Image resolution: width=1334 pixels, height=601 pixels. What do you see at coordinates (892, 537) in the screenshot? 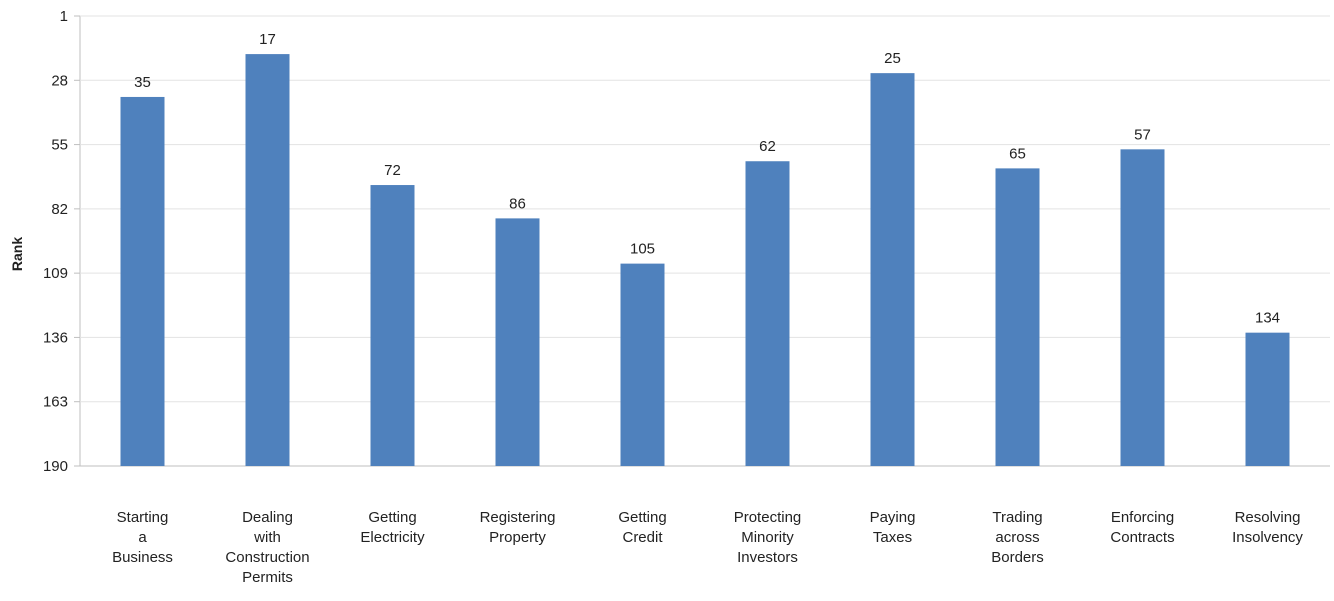
I see `x-category-label-line: Taxes` at bounding box center [892, 537].